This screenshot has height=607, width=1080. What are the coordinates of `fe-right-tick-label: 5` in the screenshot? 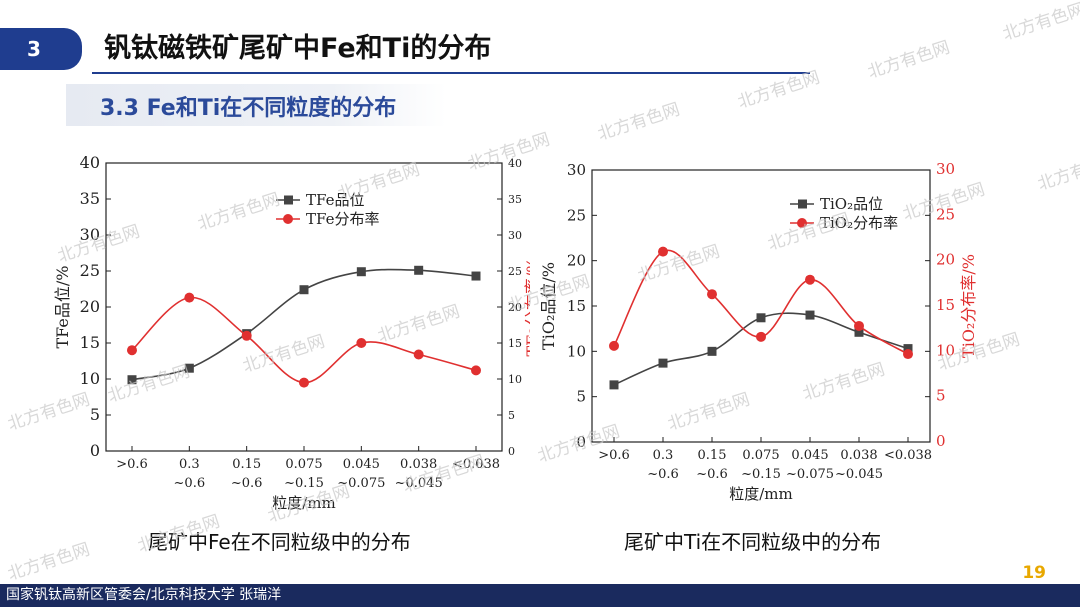 It's located at (511, 415).